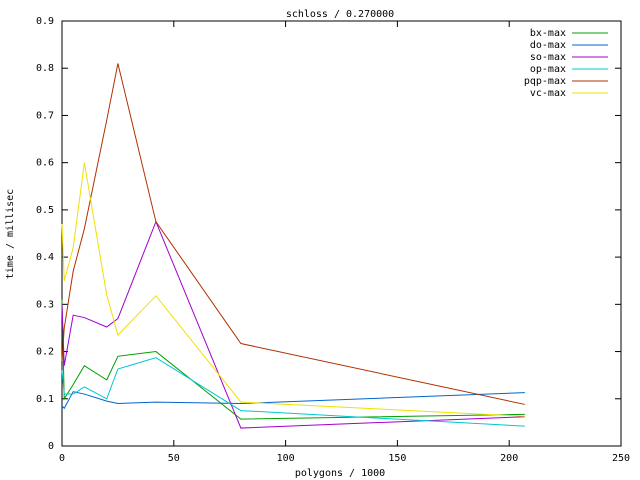  I want to click on legend-label: bx-max, so click(548, 33).